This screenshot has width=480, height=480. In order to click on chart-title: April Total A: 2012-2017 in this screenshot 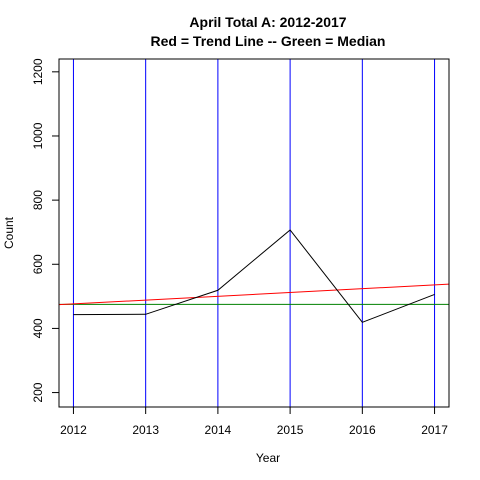, I will do `click(267, 22)`.